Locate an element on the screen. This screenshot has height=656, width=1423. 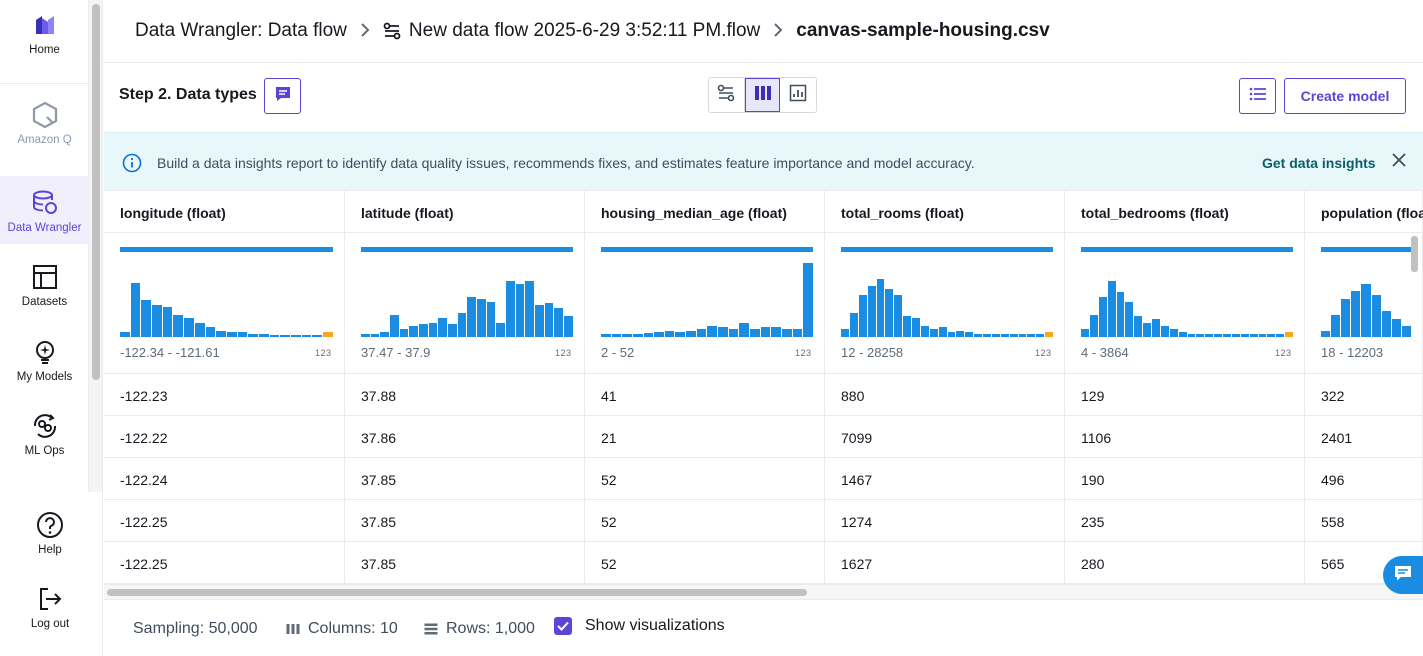
table-cell: 52 is located at coordinates (704, 479).